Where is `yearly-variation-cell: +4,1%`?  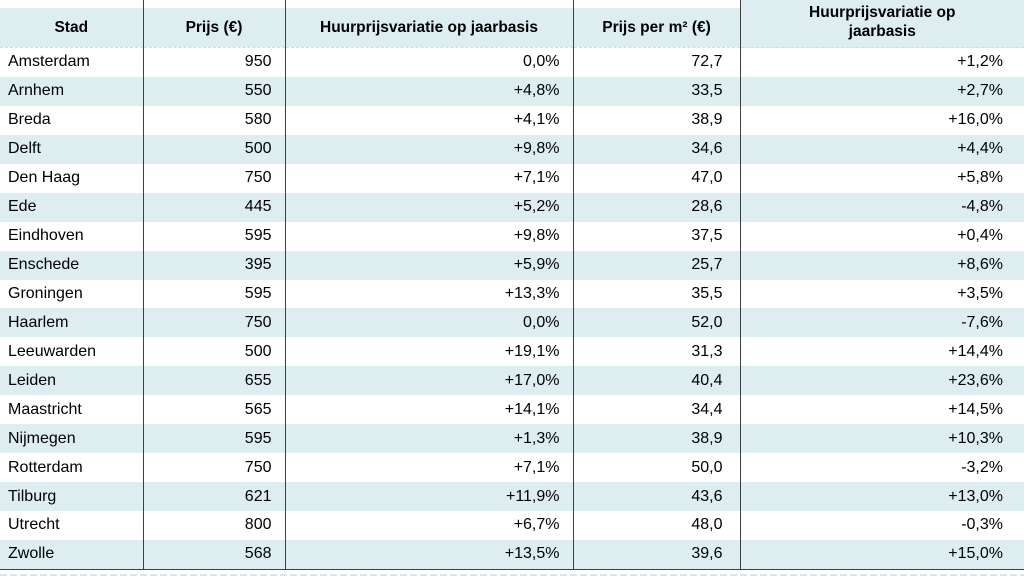
yearly-variation-cell: +4,1% is located at coordinates (429, 120).